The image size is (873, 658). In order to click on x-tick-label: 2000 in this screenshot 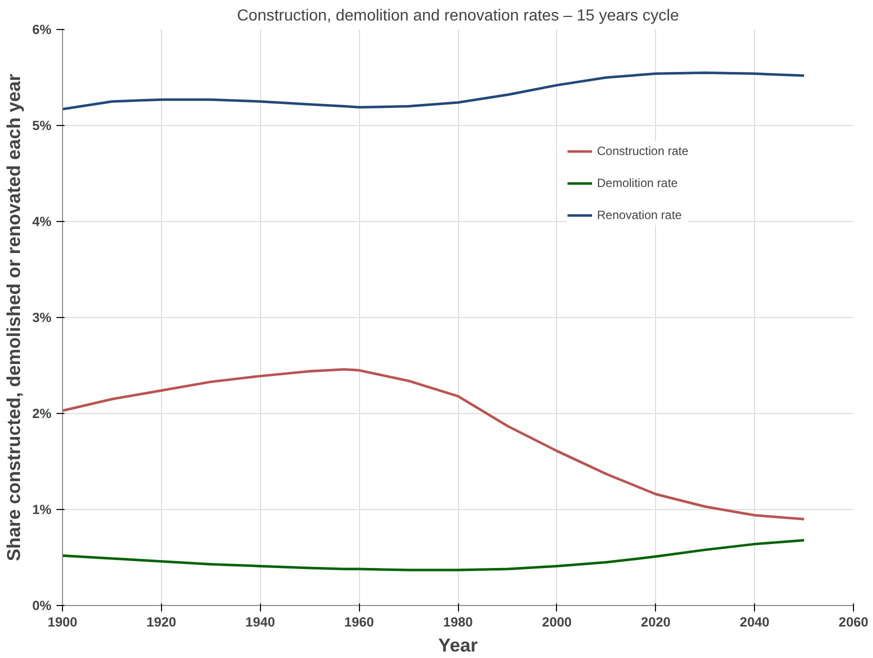, I will do `click(557, 622)`.